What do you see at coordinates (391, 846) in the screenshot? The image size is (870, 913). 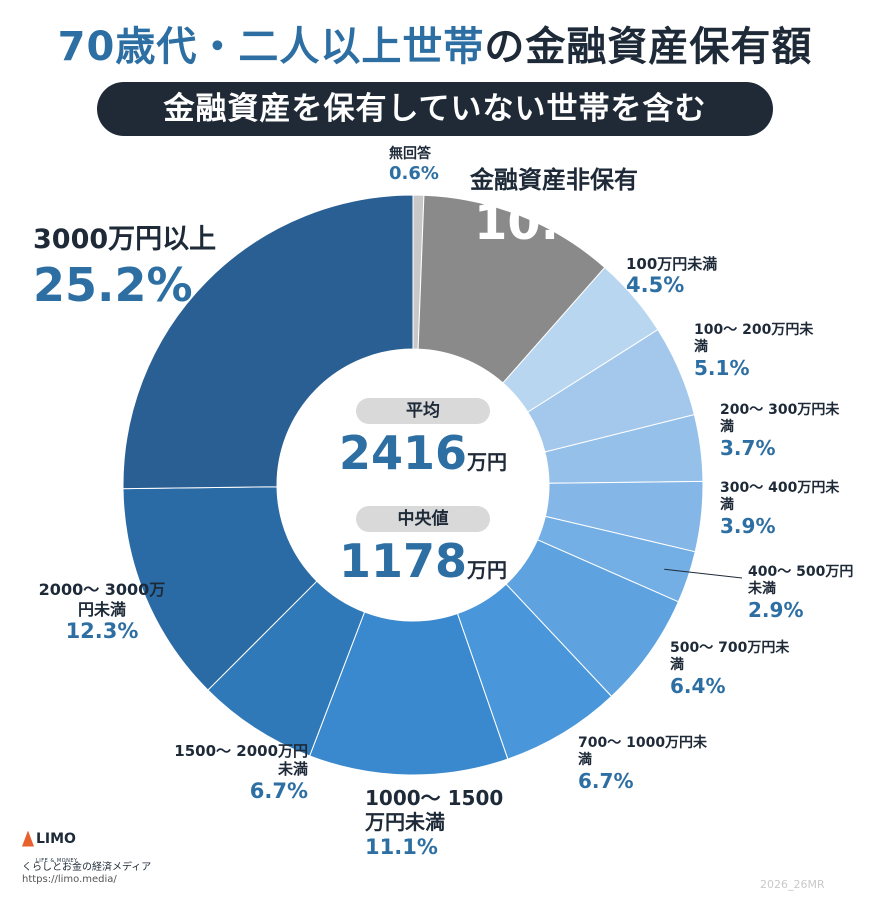 I see `slice-value: 11.1` at bounding box center [391, 846].